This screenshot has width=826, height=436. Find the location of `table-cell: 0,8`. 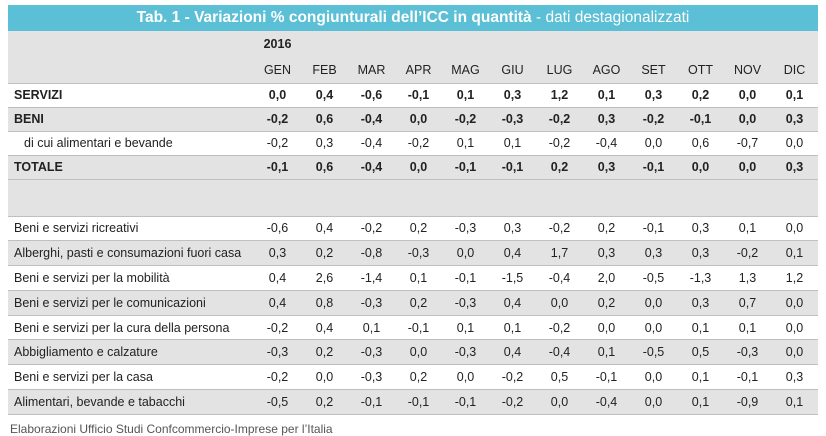

table-cell: 0,8 is located at coordinates (324, 303).